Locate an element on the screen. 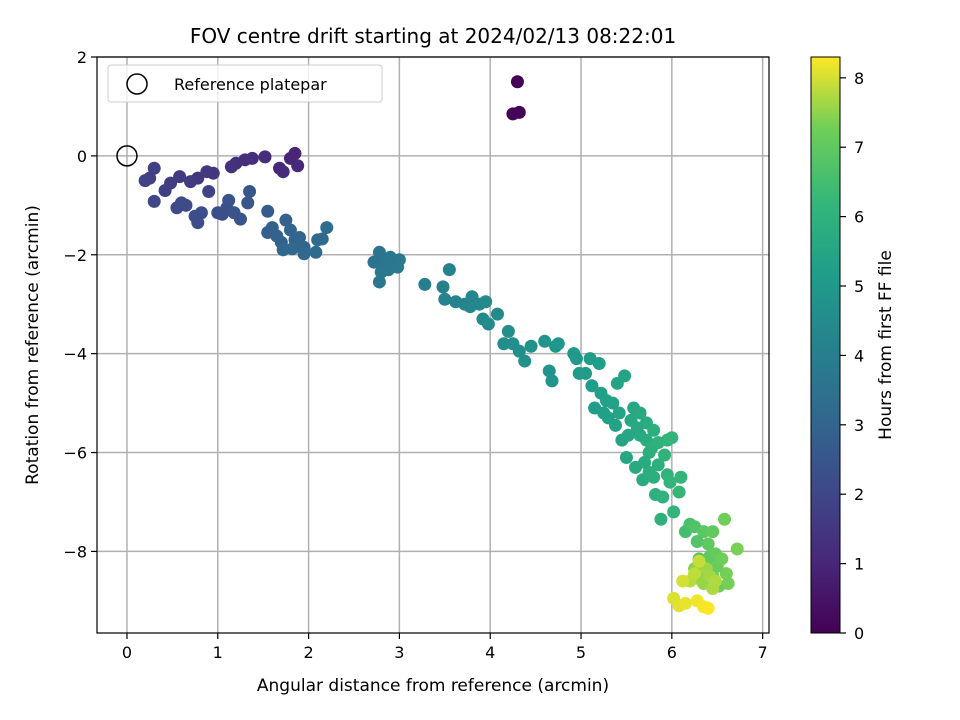  x-tick-label: 0 is located at coordinates (127, 652).